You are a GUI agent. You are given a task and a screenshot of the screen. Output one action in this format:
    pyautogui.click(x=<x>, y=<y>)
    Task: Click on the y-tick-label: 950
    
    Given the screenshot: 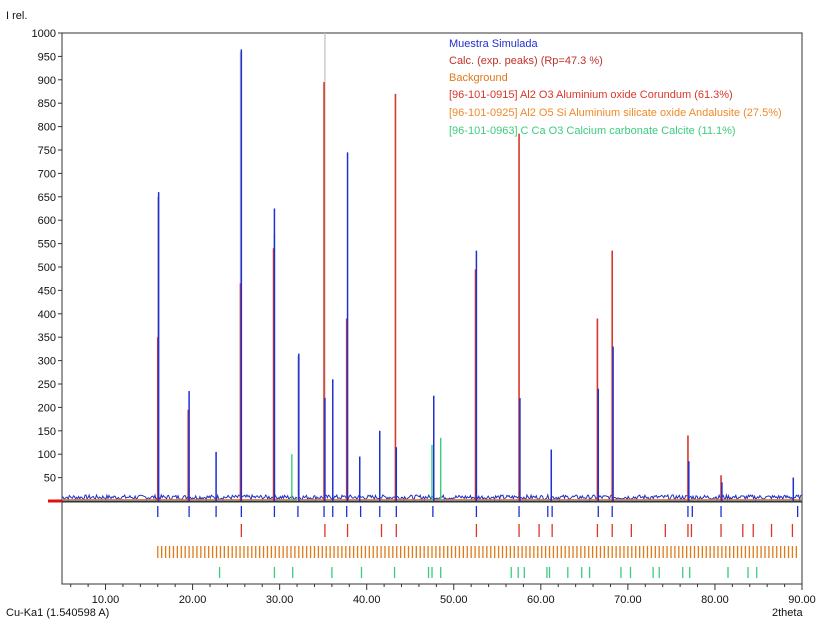 What is the action you would take?
    pyautogui.click(x=47, y=57)
    